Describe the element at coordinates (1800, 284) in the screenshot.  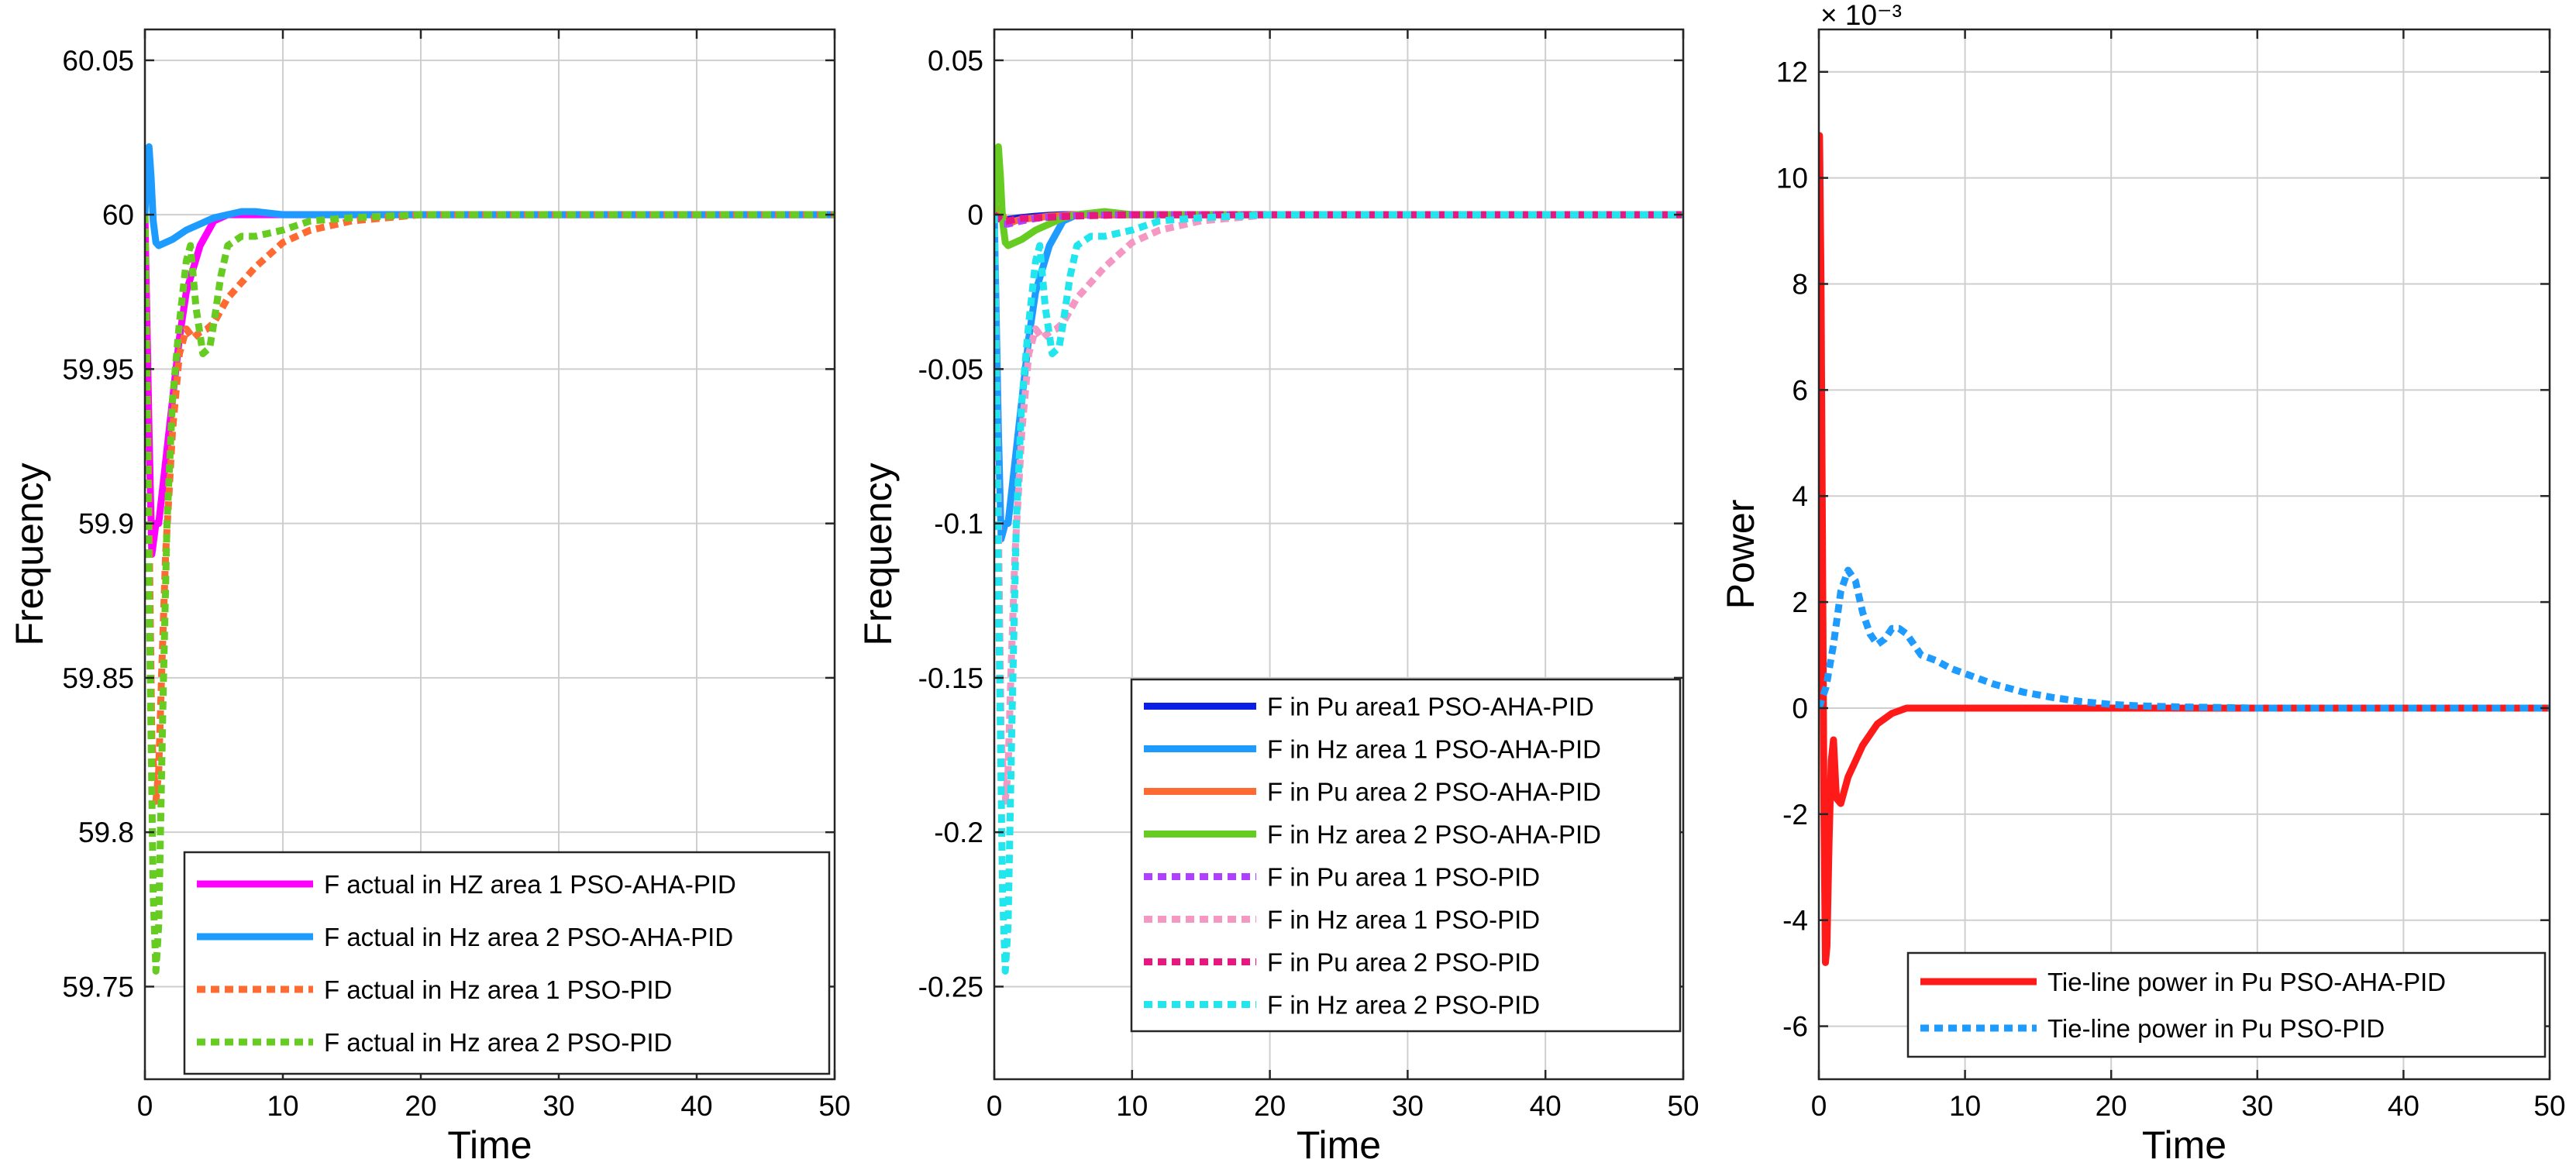
I see `y-tick-label: 8` at that location.